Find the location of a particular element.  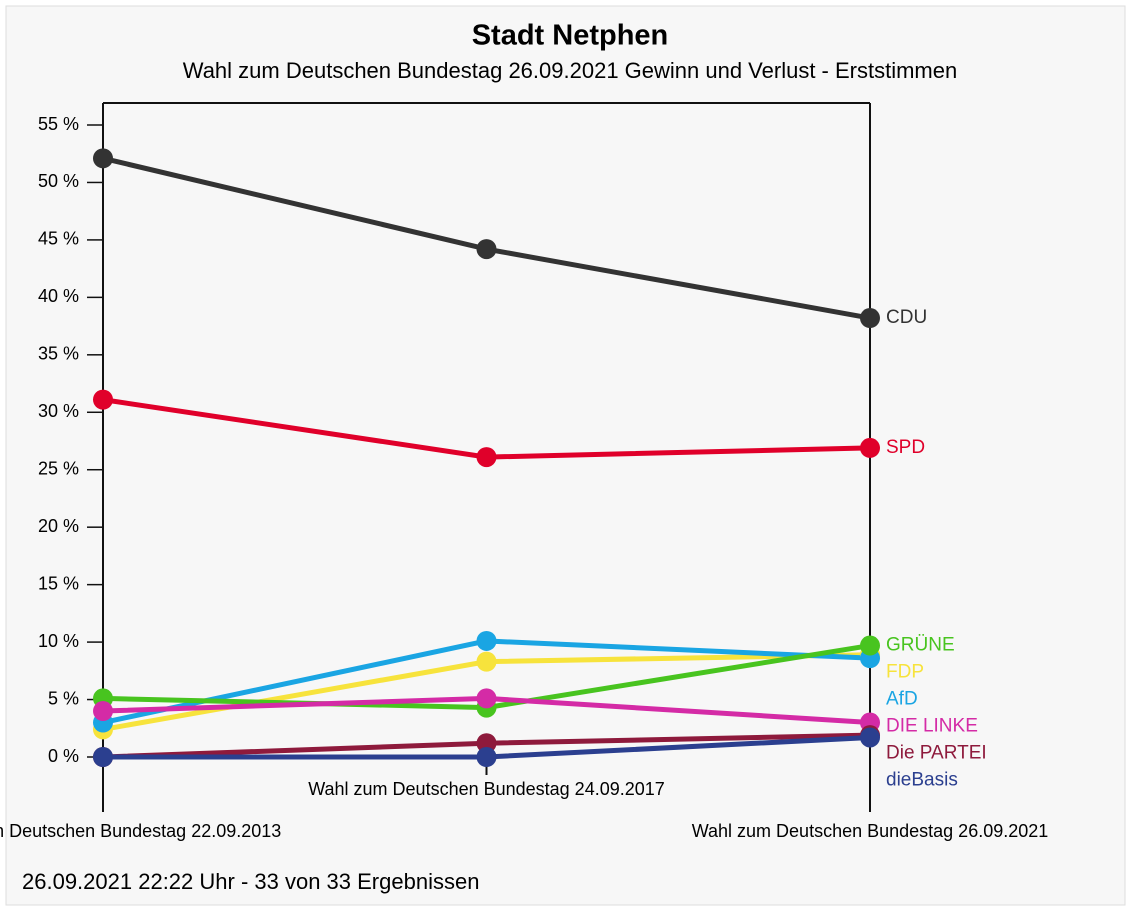

series-label: FDP is located at coordinates (905, 672).